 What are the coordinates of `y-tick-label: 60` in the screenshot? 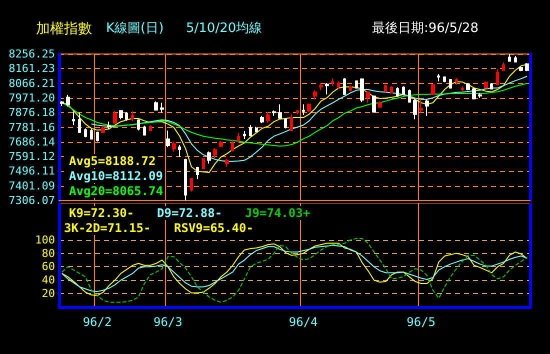 It's located at (48, 267).